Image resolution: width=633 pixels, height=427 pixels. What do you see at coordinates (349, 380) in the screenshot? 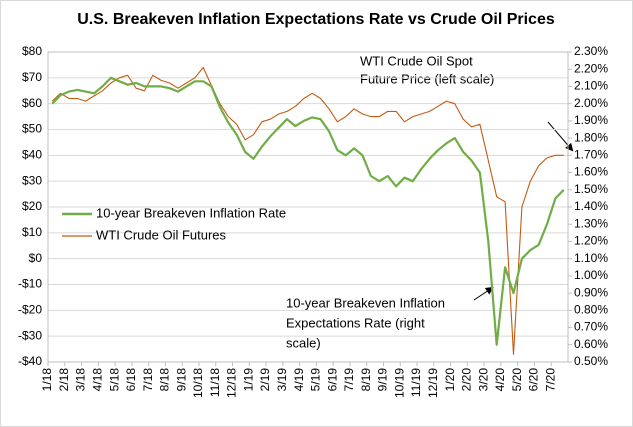
I see `x-tick-label: 7/19` at bounding box center [349, 380].